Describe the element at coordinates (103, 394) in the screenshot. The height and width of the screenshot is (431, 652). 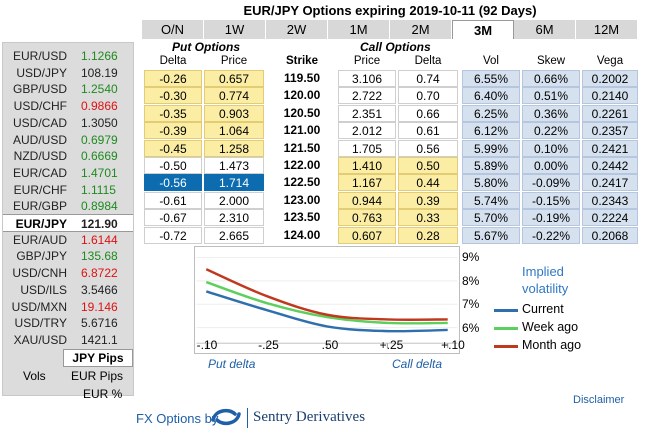
I see `eur-percent-option: EUR %` at that location.